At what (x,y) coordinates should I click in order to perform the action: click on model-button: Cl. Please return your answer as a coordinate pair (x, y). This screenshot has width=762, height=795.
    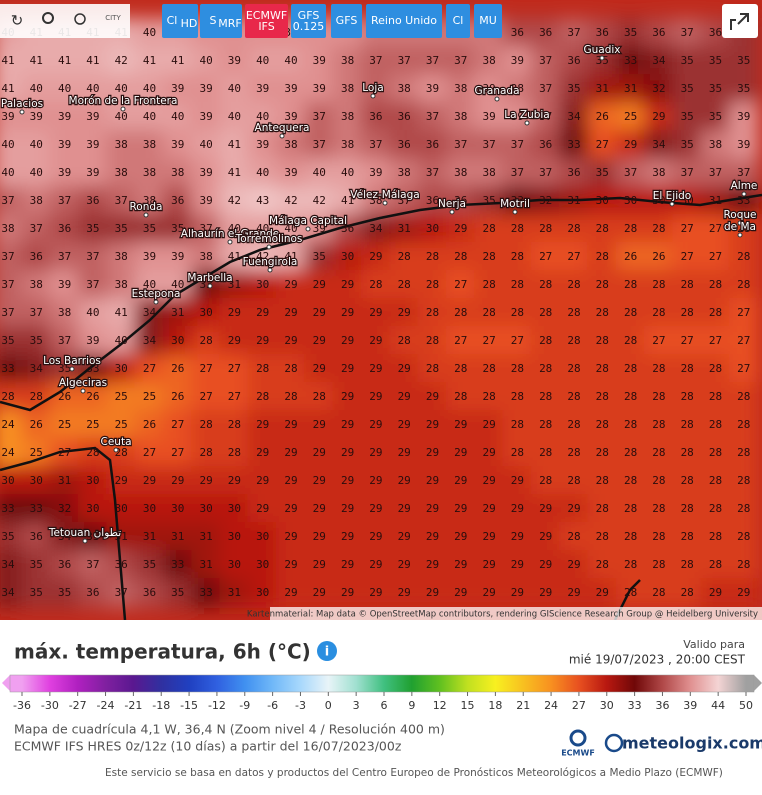
    Looking at the image, I should click on (458, 21).